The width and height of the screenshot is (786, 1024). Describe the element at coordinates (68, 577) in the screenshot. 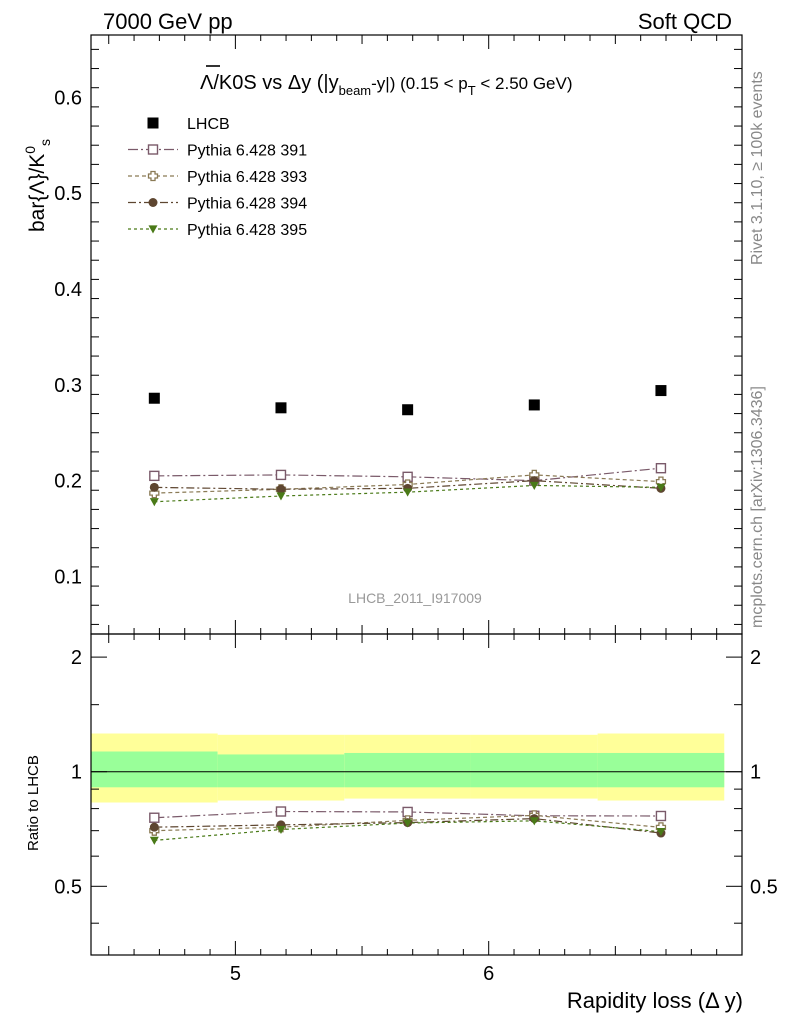

I see `y-tick-label: 0.1` at that location.